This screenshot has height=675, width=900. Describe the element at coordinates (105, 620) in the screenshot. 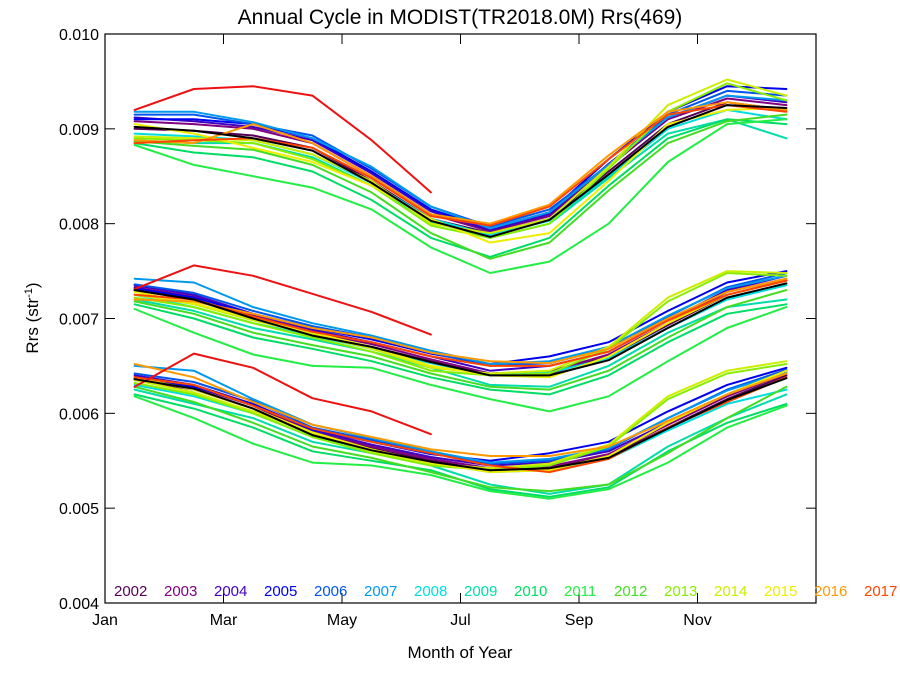

I see `x-tick-label: Jan` at that location.